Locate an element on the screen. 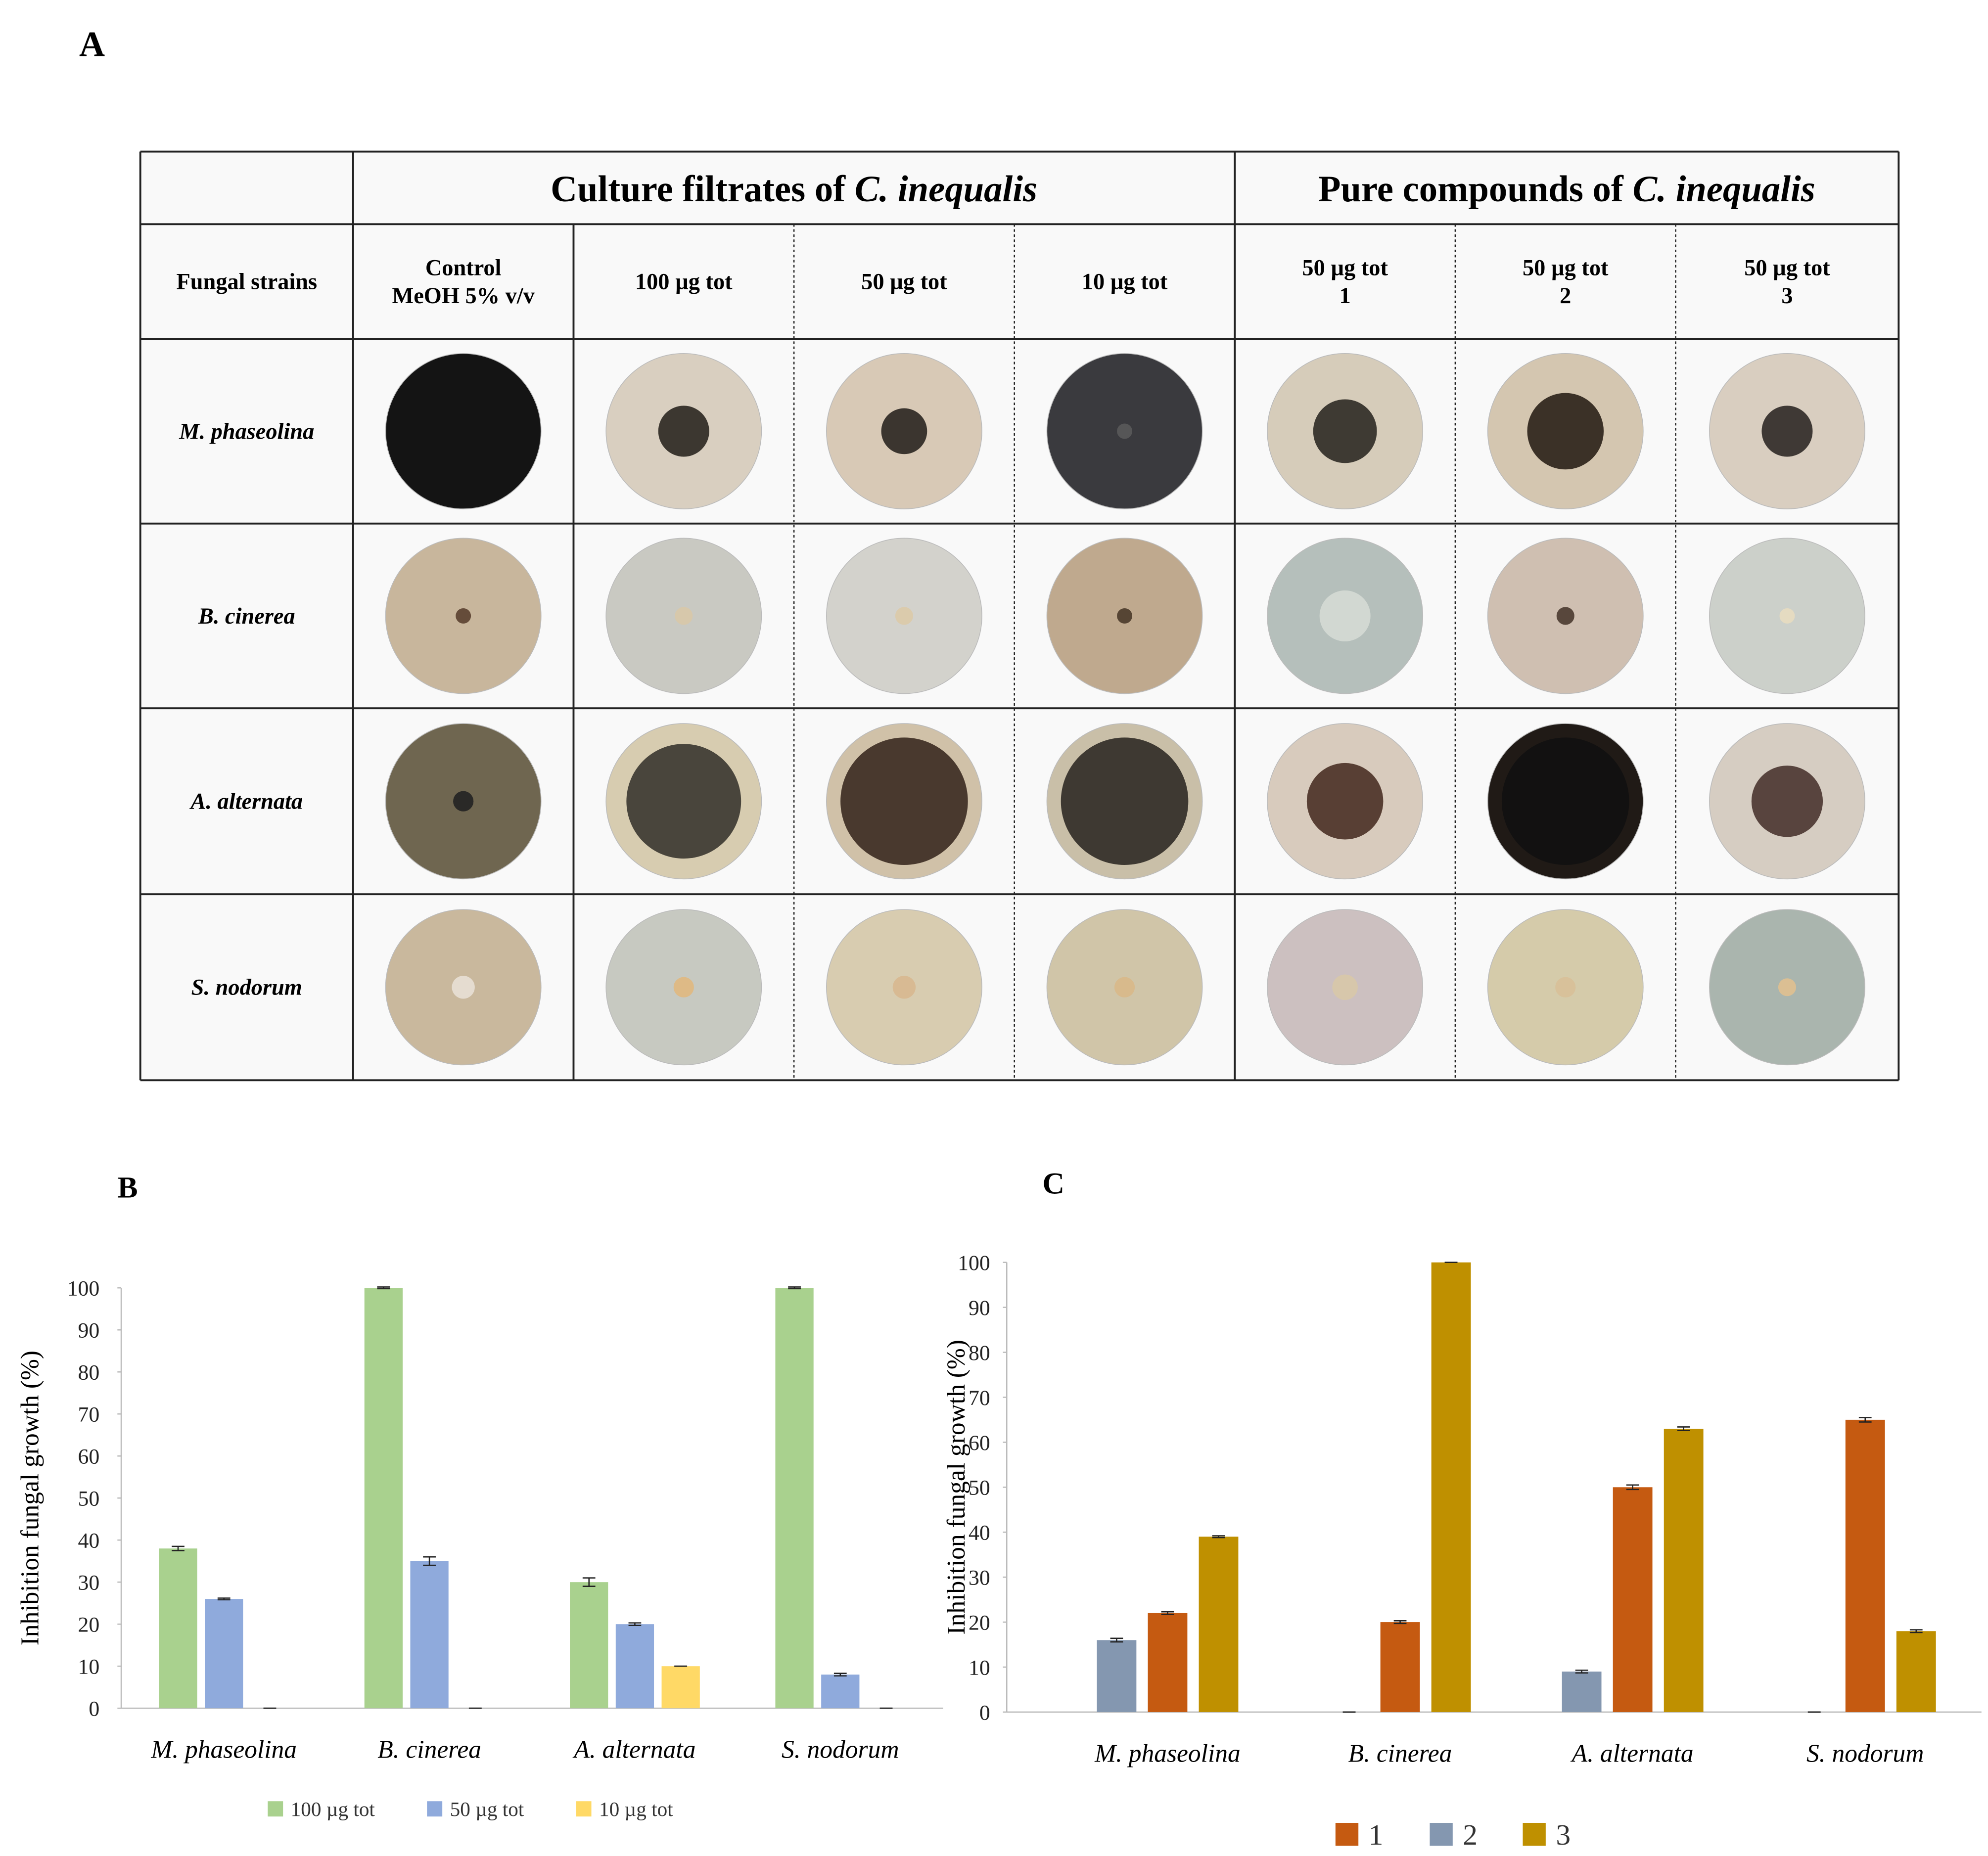 This screenshot has height=1856, width=1988. x-tick-label: S. nodorum is located at coordinates (1865, 1753).